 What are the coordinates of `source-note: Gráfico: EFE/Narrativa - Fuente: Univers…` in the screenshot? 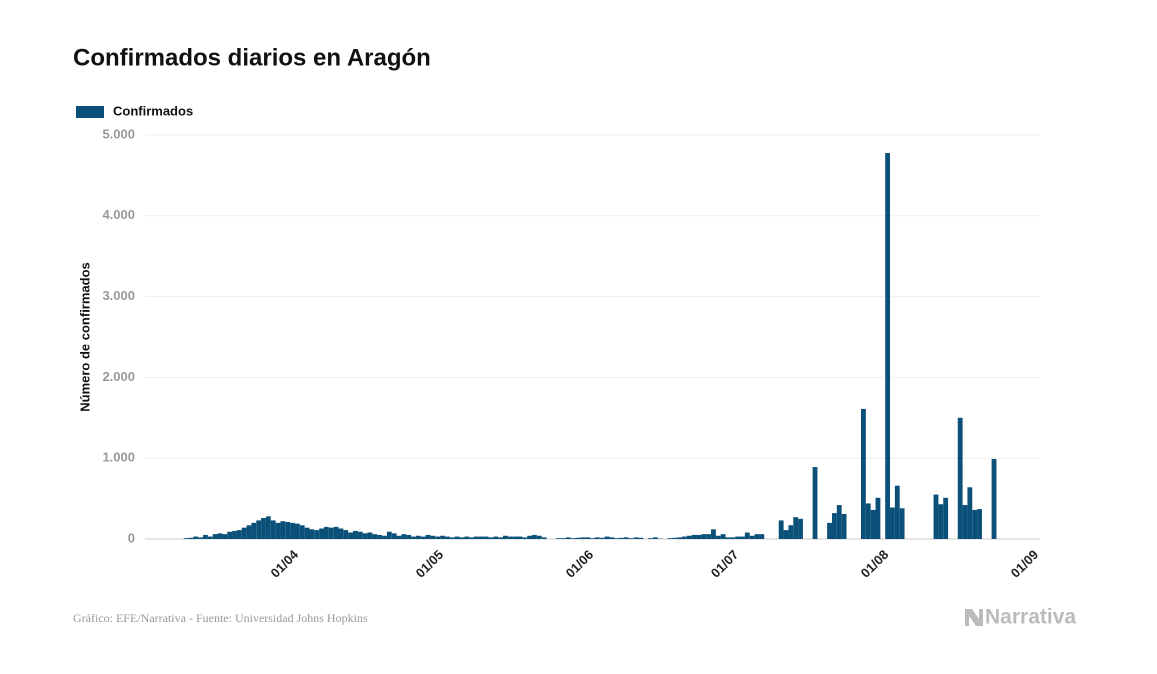 It's located at (220, 618).